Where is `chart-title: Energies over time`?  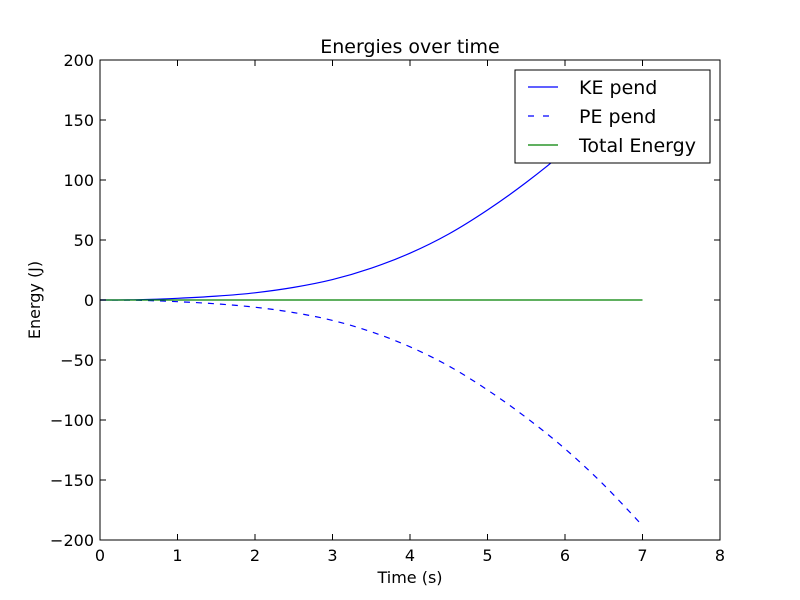 chart-title: Energies over time is located at coordinates (410, 47).